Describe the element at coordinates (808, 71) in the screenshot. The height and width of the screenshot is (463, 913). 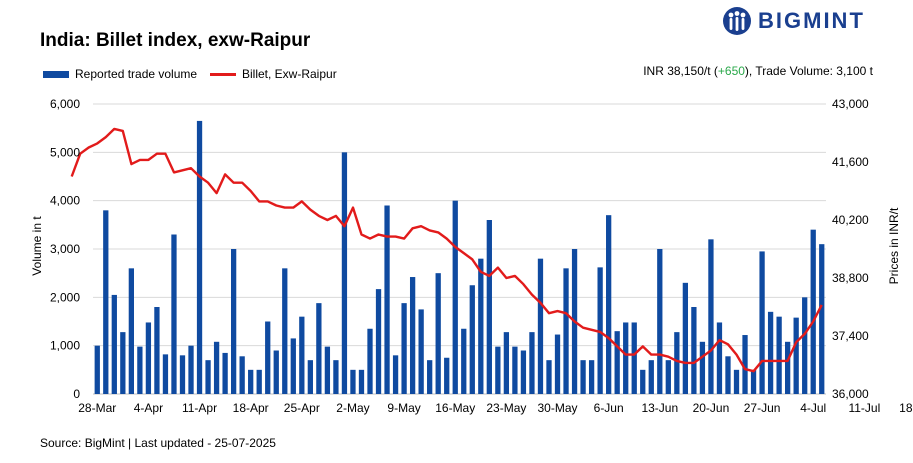
I see `summary-suffix: ), Trade Volume: 3,100 t` at that location.